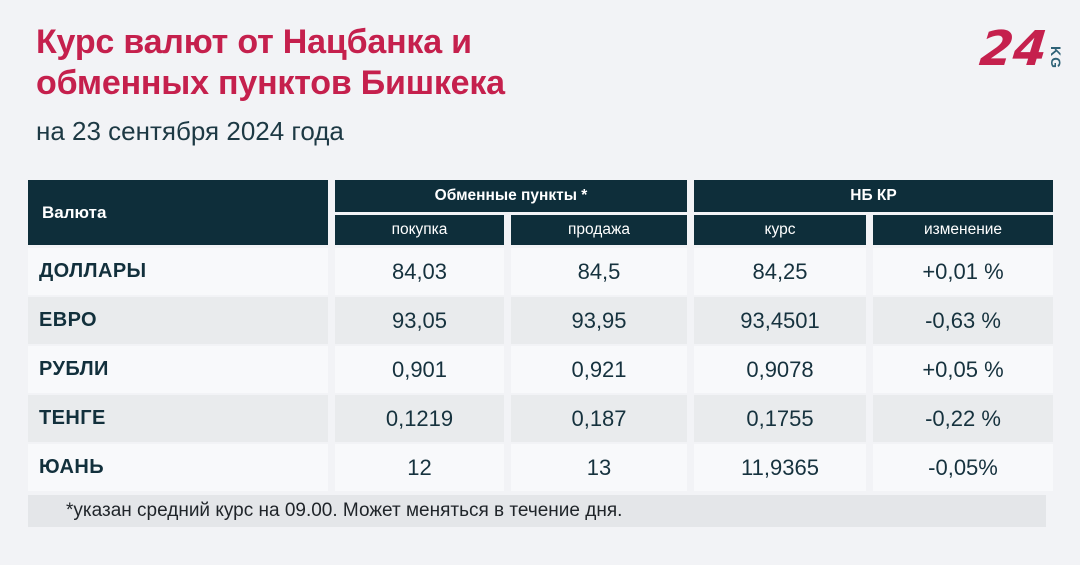 The image size is (1080, 565). I want to click on table-row: ДОЛЛАРЫ 84,03 84,5 84,25 +0,01 %, so click(540, 271).